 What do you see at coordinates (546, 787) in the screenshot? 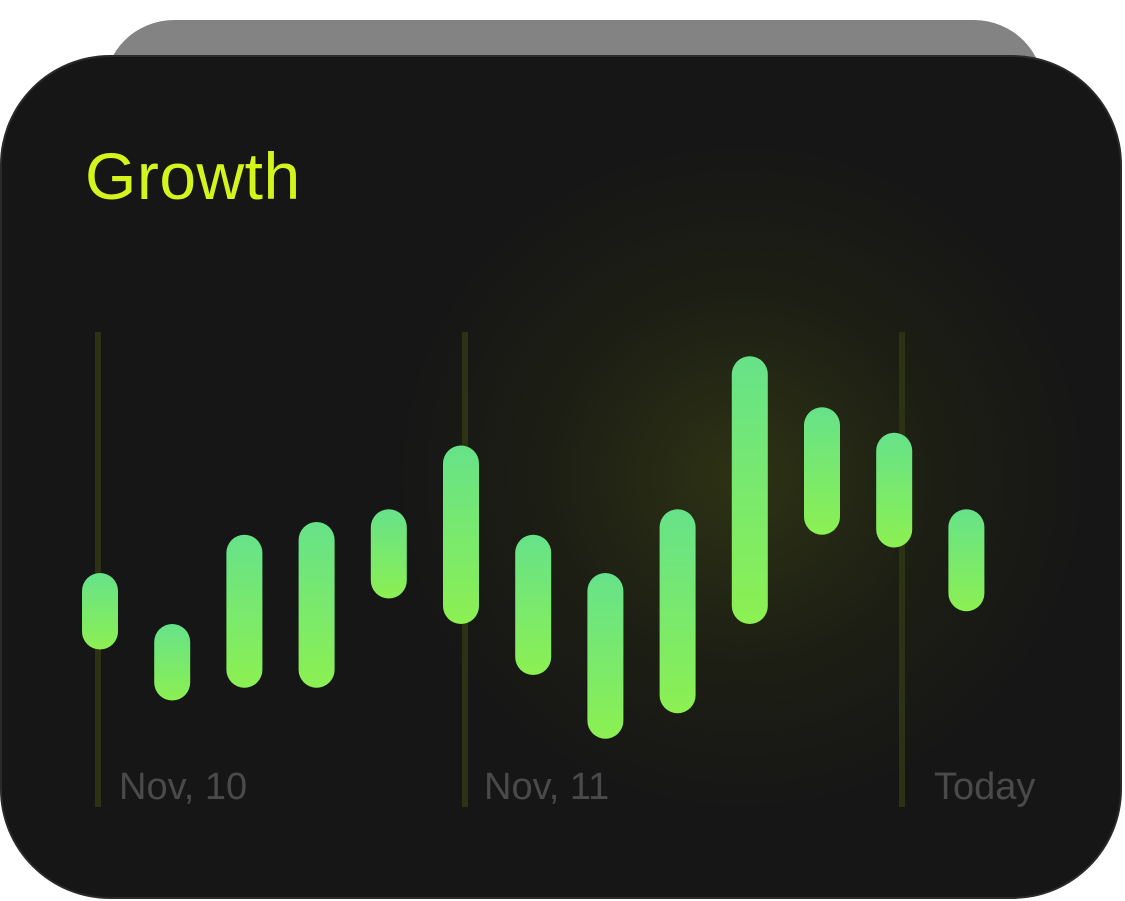
I see `x-axis-label: Nov, 11` at bounding box center [546, 787].